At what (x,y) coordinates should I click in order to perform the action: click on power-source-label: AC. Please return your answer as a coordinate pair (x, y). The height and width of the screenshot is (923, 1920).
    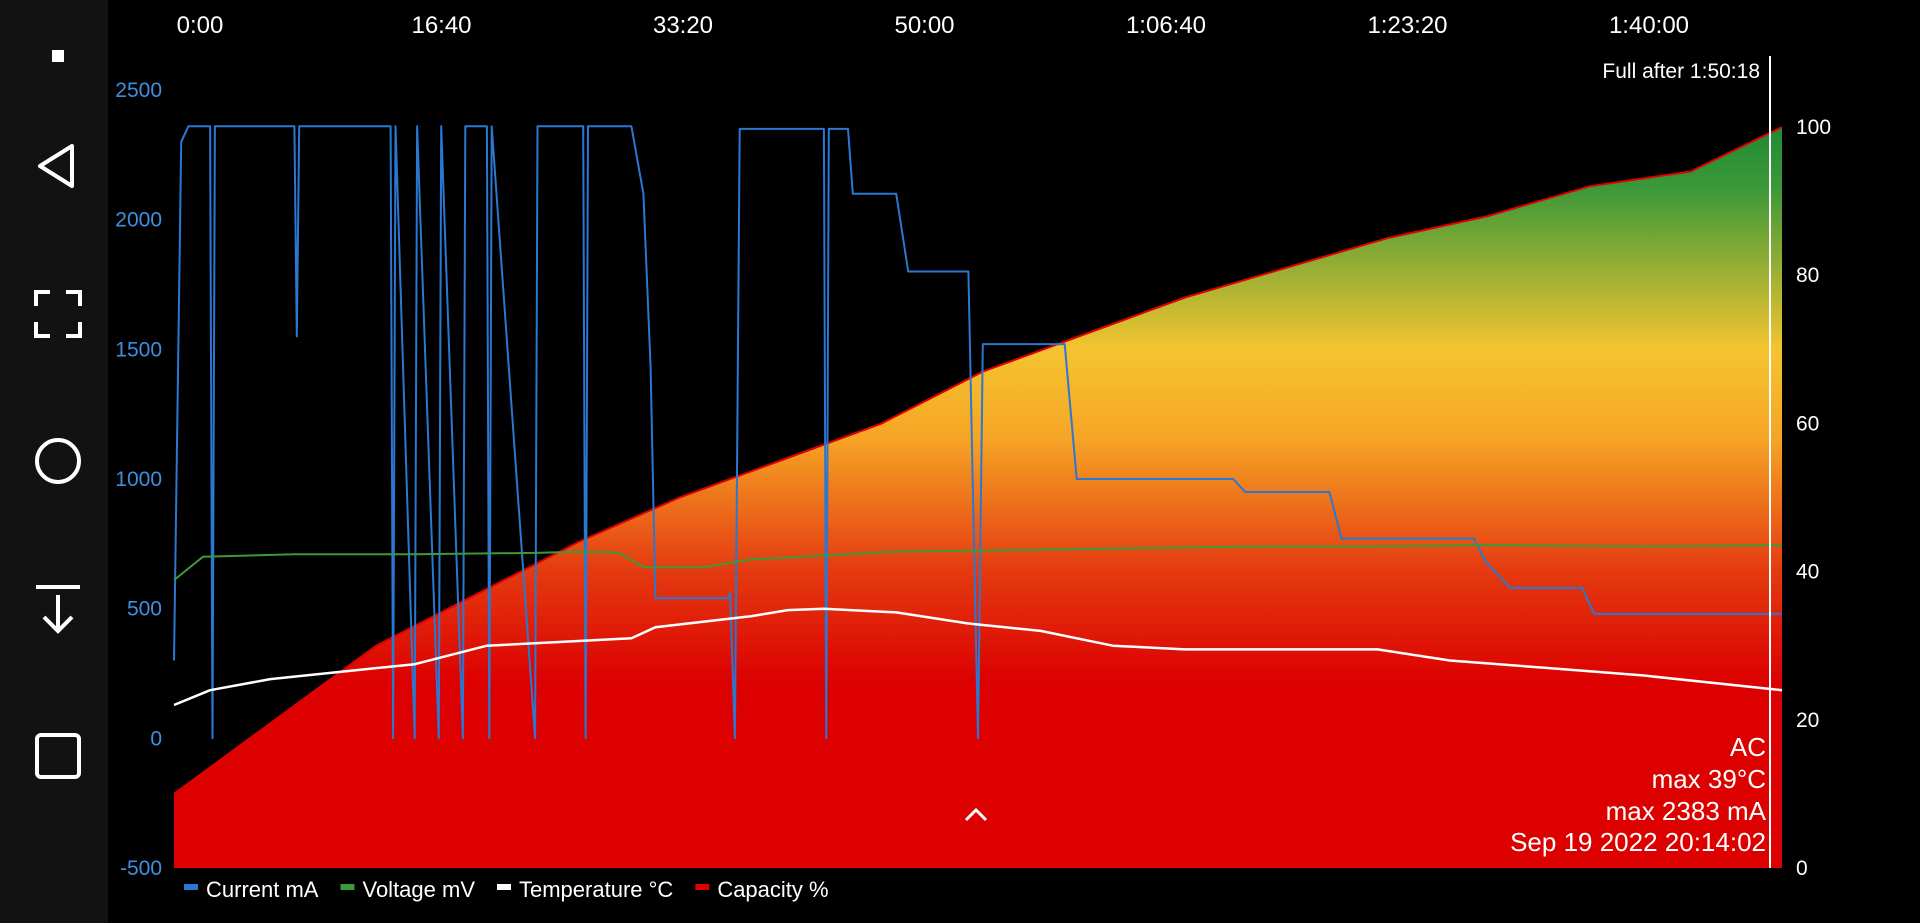
    Looking at the image, I should click on (1748, 747).